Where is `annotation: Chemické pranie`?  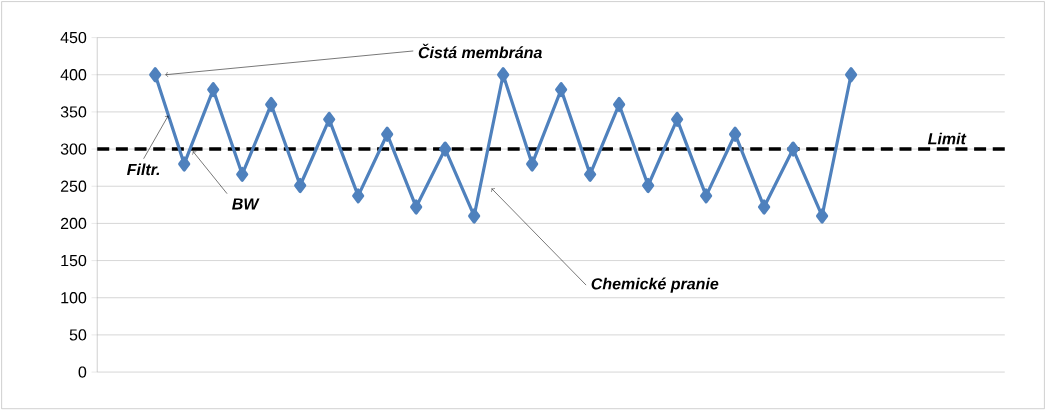
annotation: Chemické pranie is located at coordinates (655, 285).